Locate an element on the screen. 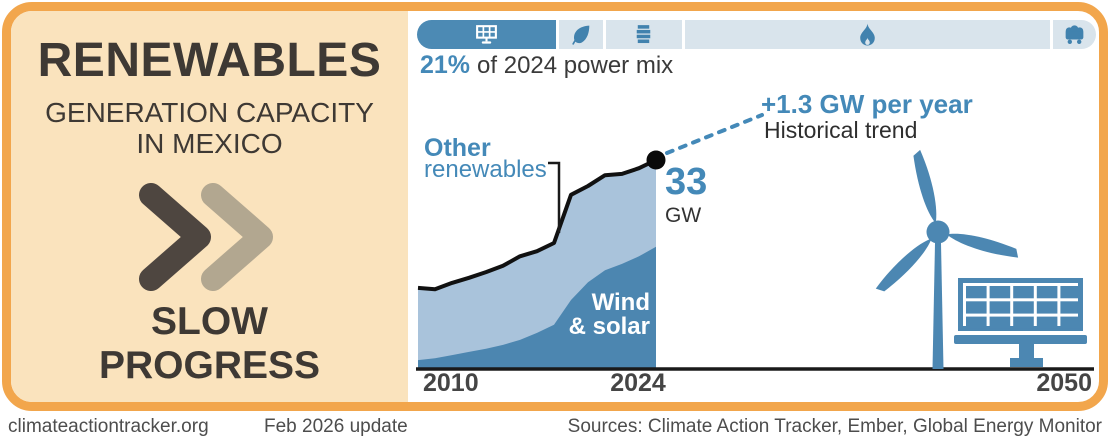  current-capacity-label: 33 GW is located at coordinates (686, 194).